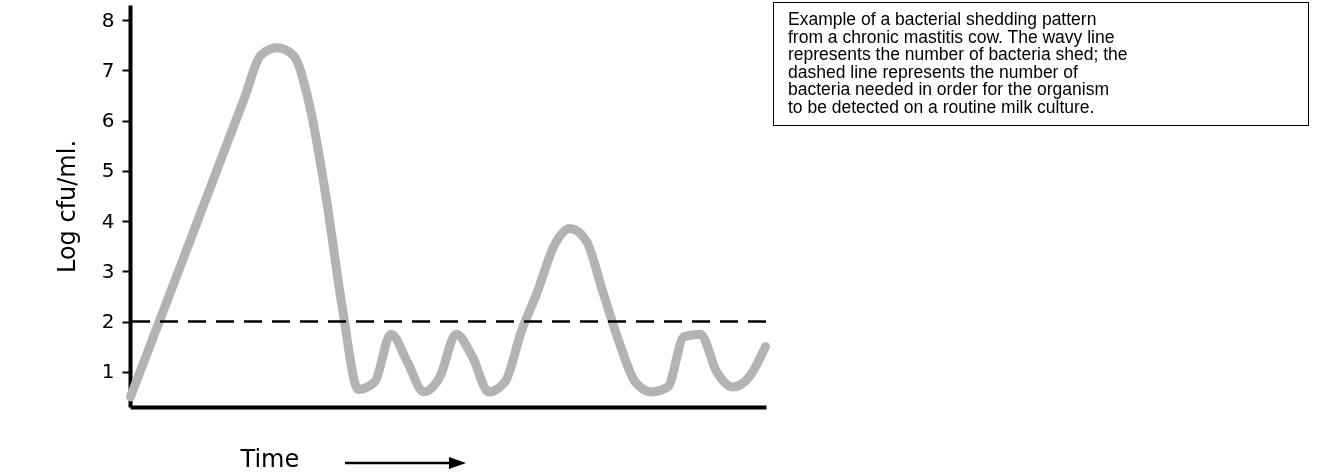 Image resolution: width=1320 pixels, height=476 pixels. Describe the element at coordinates (108, 371) in the screenshot. I see `y-tick-label: 1` at that location.